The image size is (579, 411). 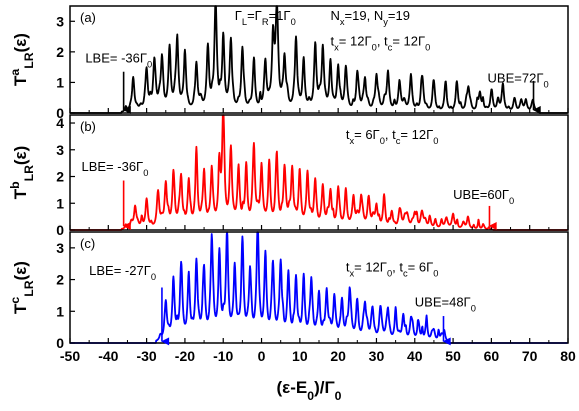 I want to click on annotation: Nx=19, Ny=19, so click(x=369, y=17).